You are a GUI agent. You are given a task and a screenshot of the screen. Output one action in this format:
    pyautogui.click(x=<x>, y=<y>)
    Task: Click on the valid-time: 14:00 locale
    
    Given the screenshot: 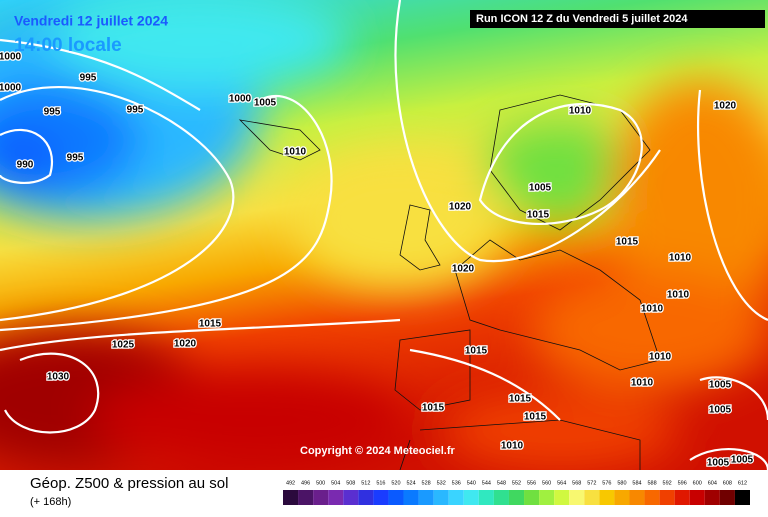 What is the action you would take?
    pyautogui.click(x=68, y=45)
    